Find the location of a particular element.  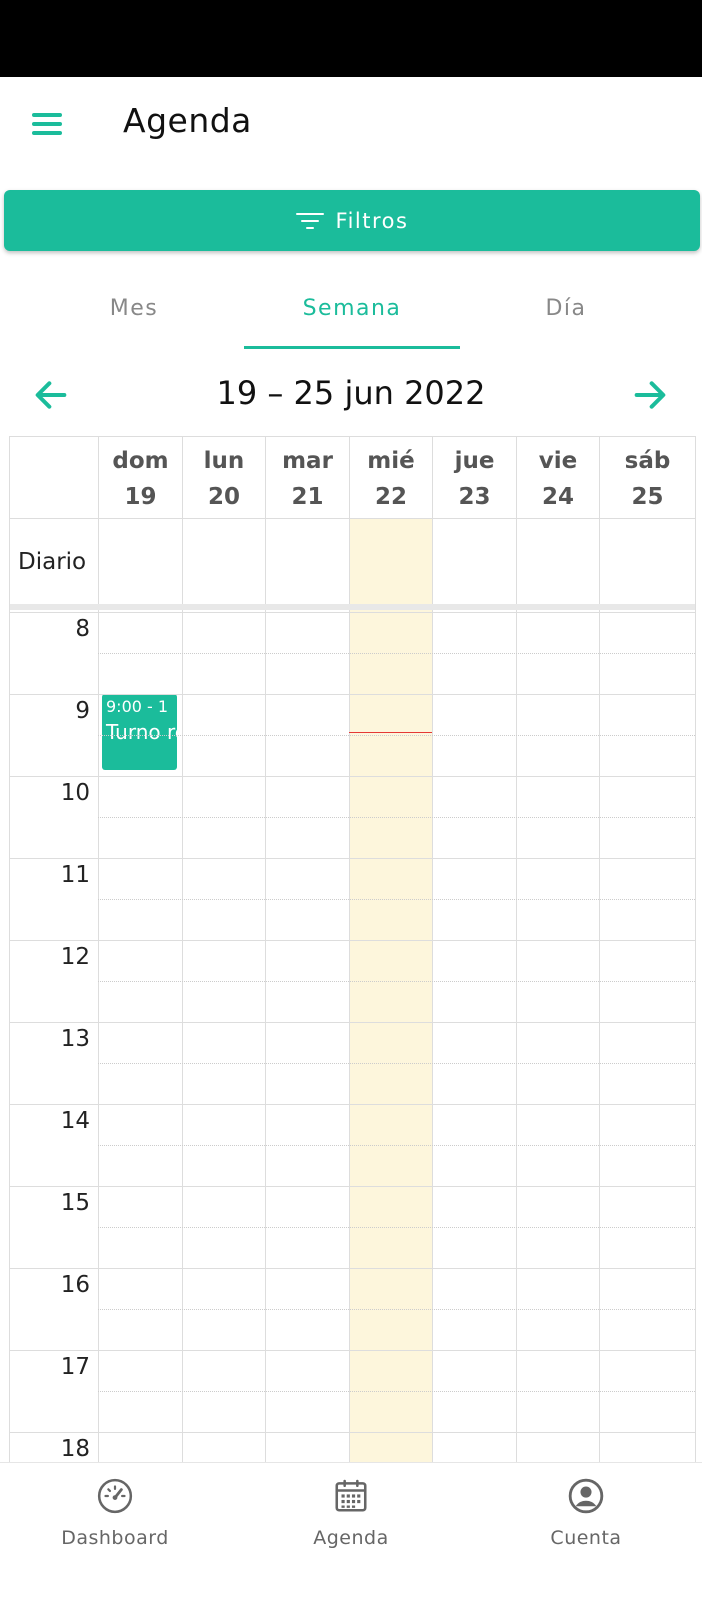

event-time: 9:00 - 1 is located at coordinates (137, 706).